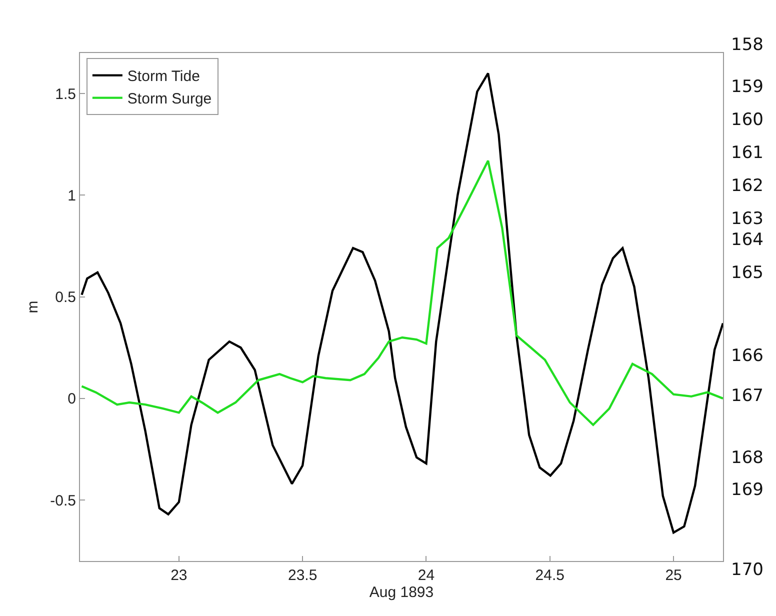 Image resolution: width=776 pixels, height=616 pixels. What do you see at coordinates (401, 592) in the screenshot?
I see `x-axis-title: Aug 1893` at bounding box center [401, 592].